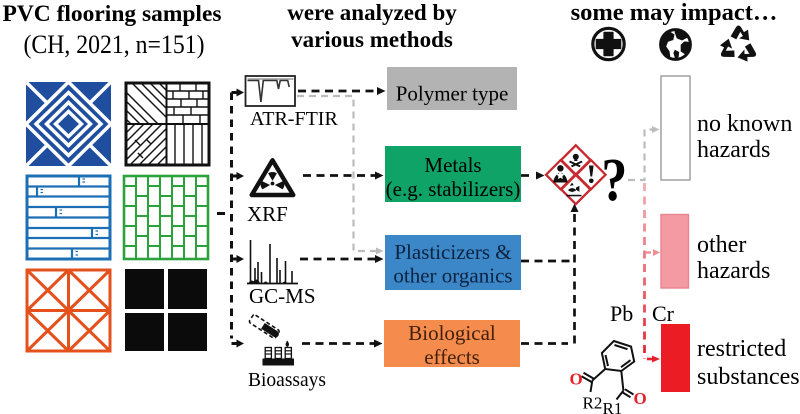  I want to click on svg-text: (e.g. stabilizers), so click(453, 189).